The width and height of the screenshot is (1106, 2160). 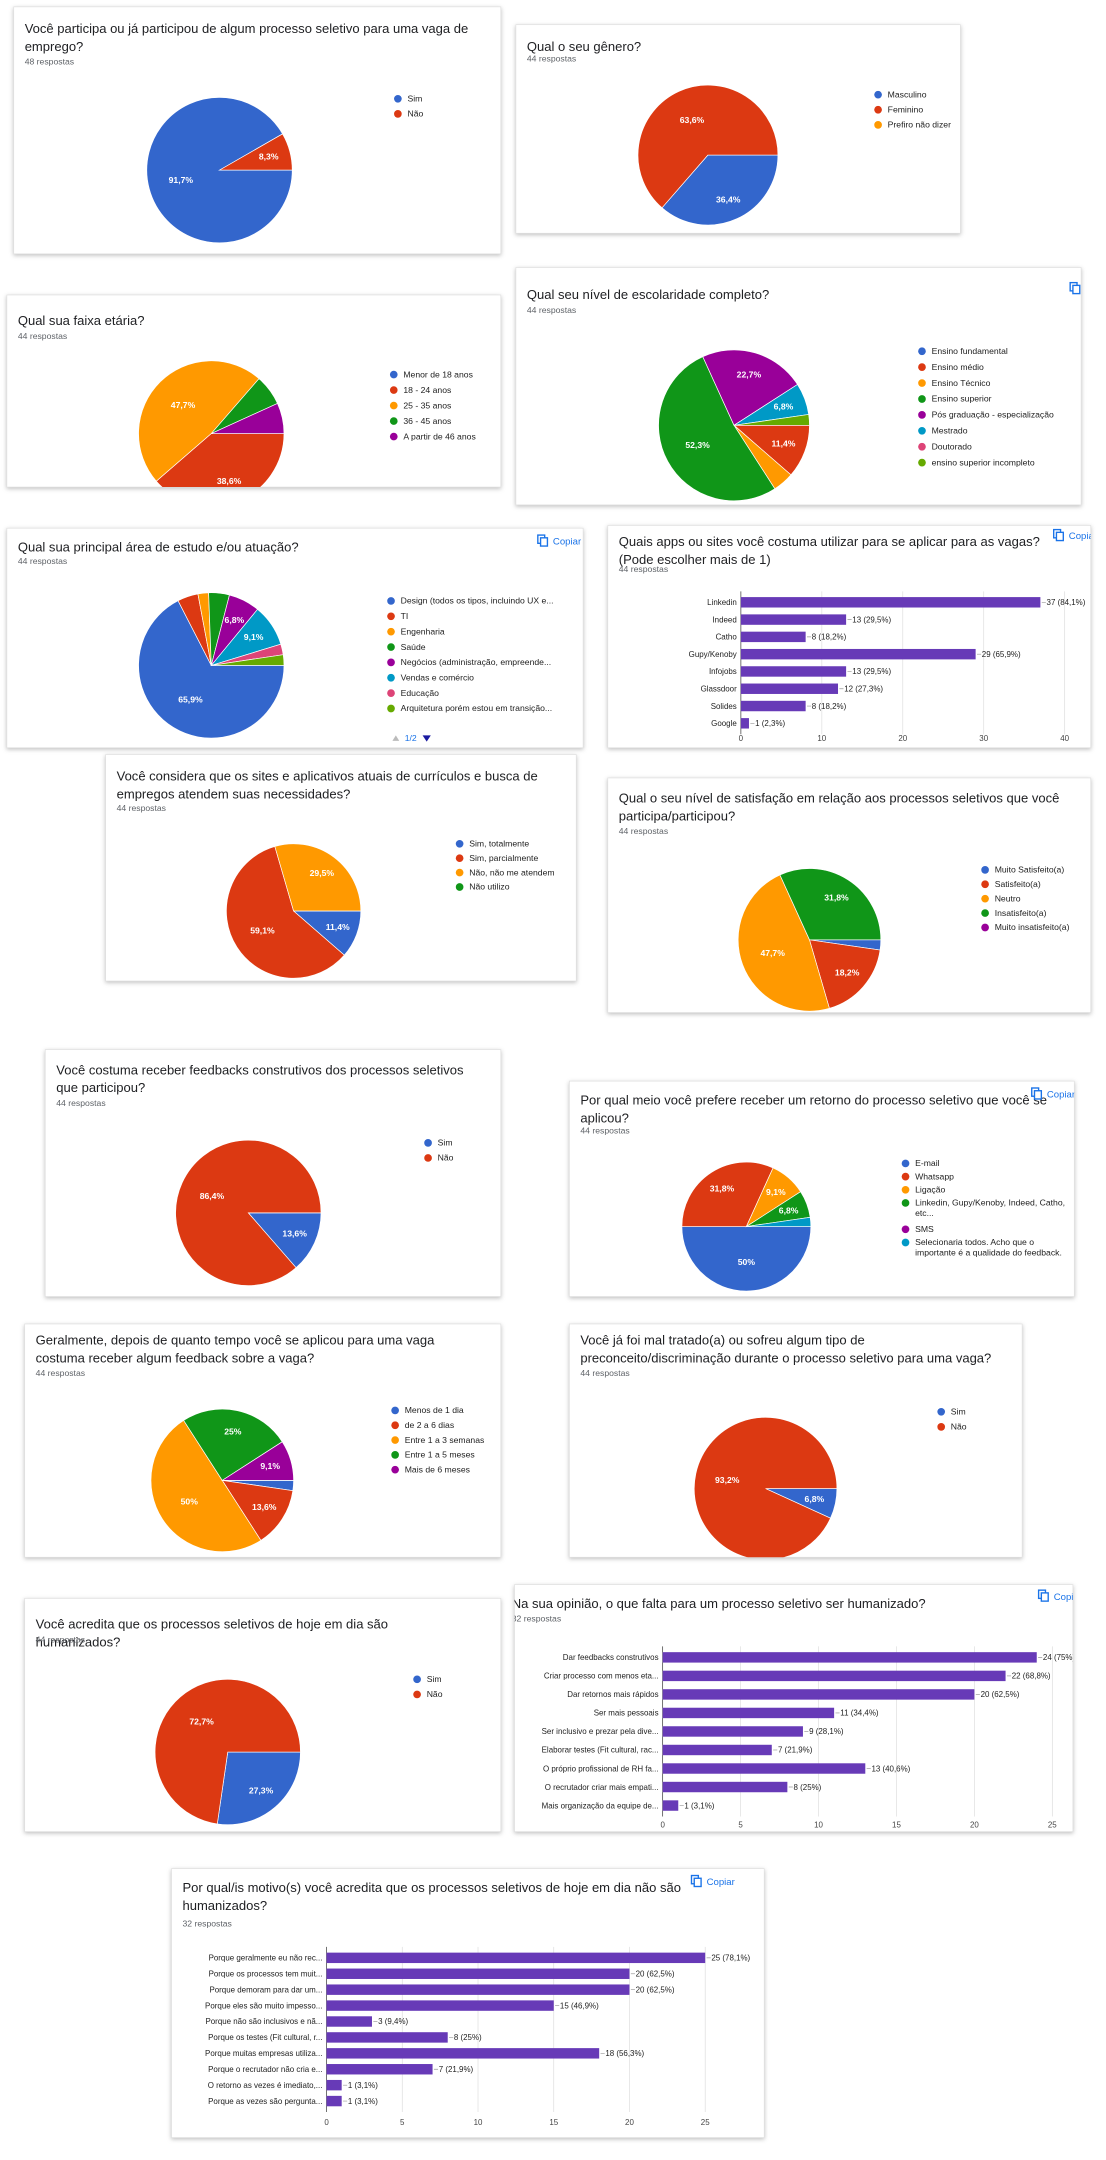 I want to click on value-label: 24 (75%), so click(x=1059, y=1657).